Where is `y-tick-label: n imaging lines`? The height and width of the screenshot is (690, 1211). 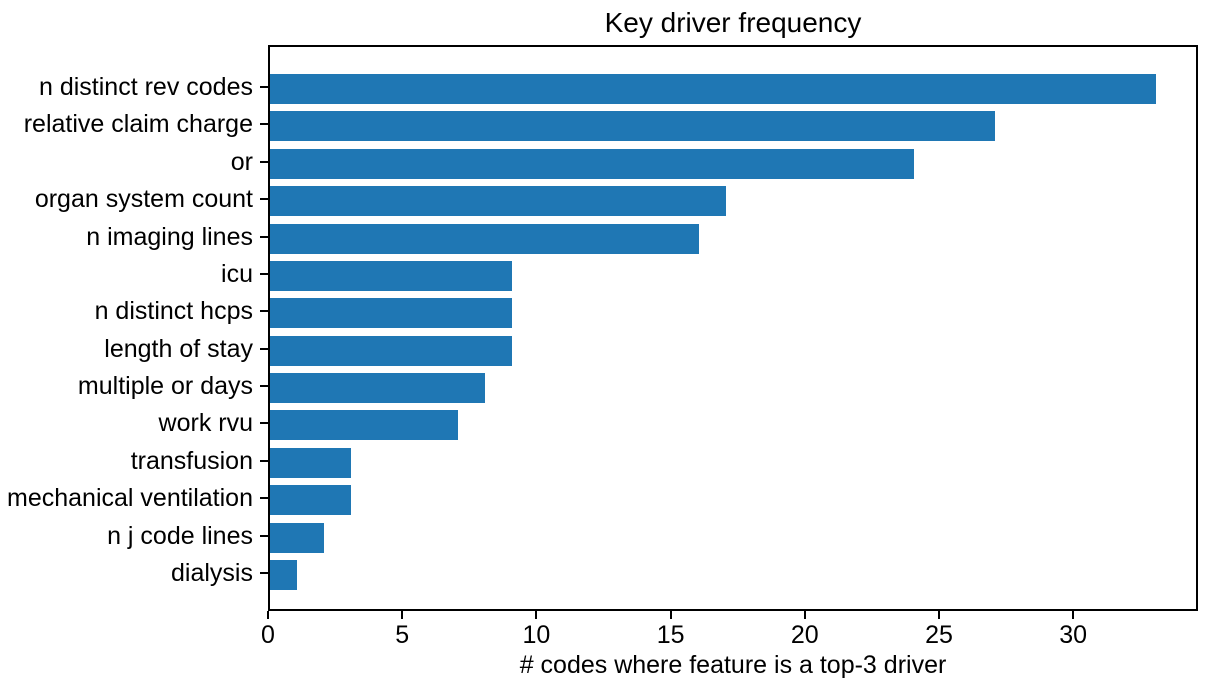 y-tick-label: n imaging lines is located at coordinates (169, 236).